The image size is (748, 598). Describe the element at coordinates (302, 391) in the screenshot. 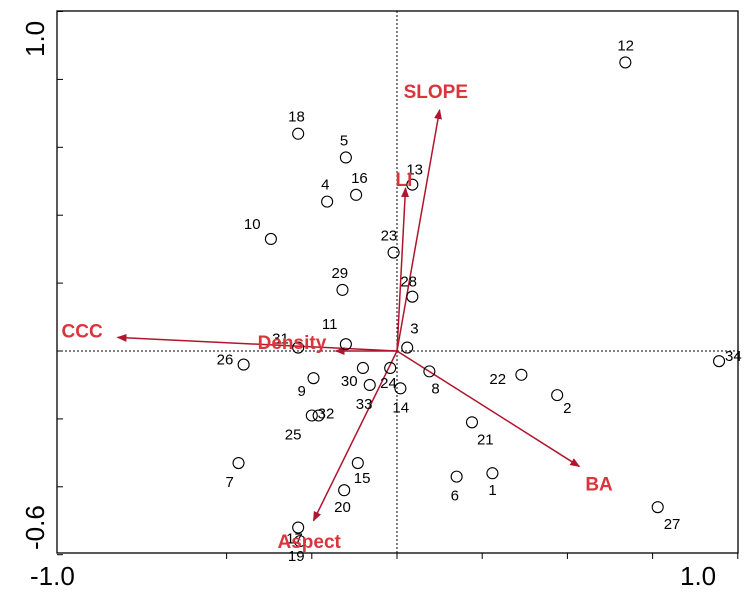

I see `site-label-9: 9` at that location.